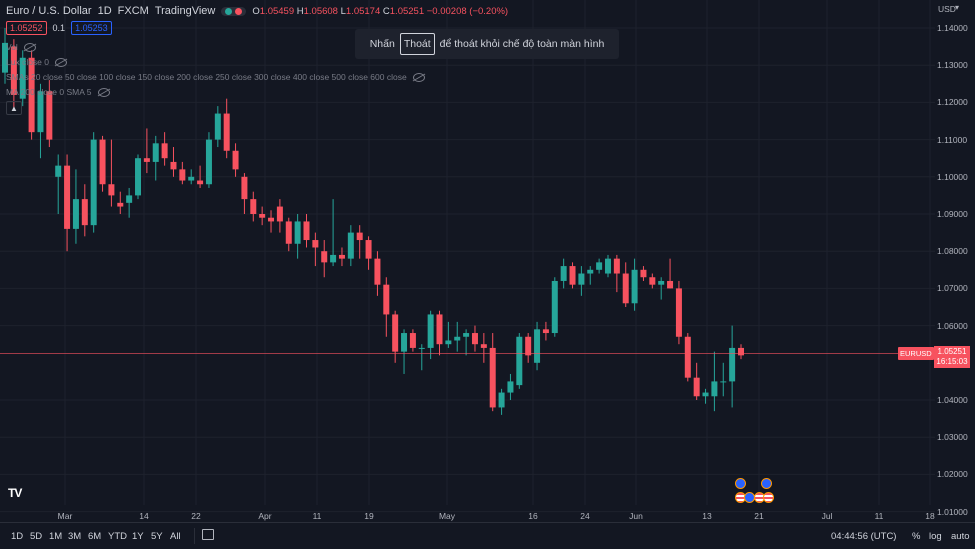  Describe the element at coordinates (957, 7) in the screenshot. I see `chevron-down-icon: ▾` at that location.